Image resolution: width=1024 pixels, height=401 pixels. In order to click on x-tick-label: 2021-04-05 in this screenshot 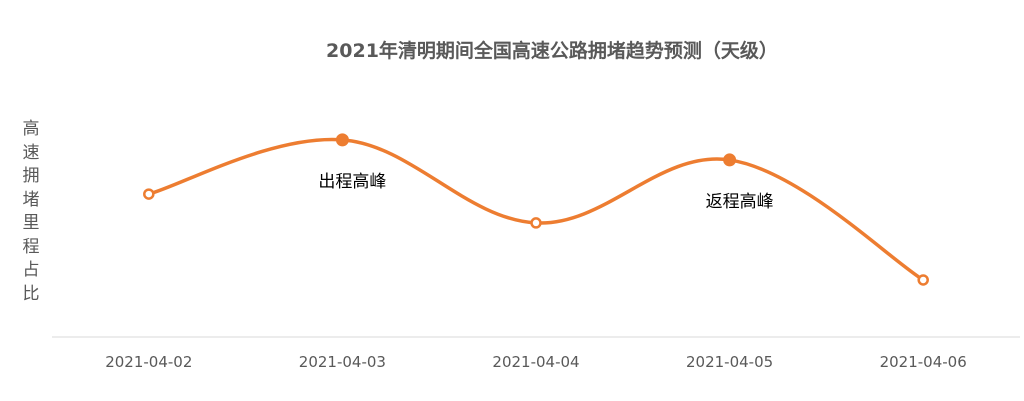, I will do `click(729, 362)`.